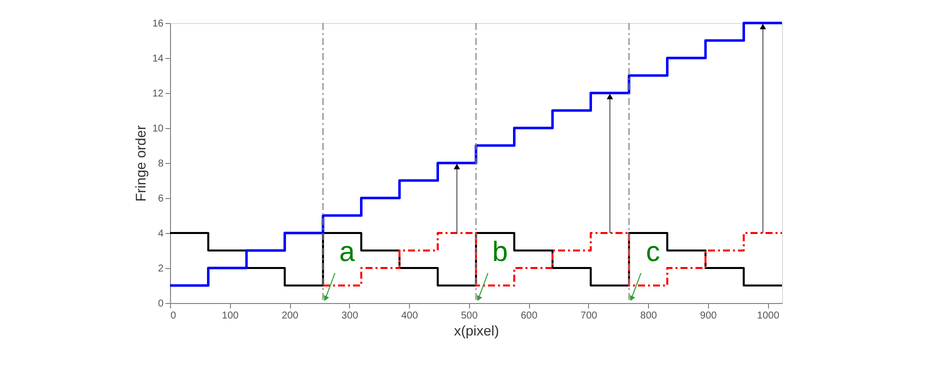 The width and height of the screenshot is (951, 368). What do you see at coordinates (161, 234) in the screenshot?
I see `y-tick-label: 4` at bounding box center [161, 234].